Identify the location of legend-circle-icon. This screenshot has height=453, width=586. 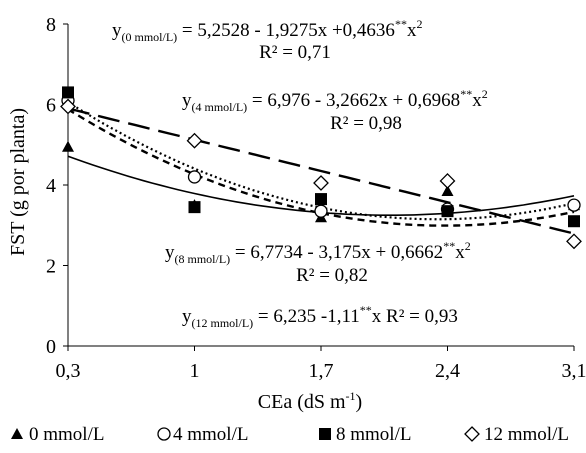
(164, 434).